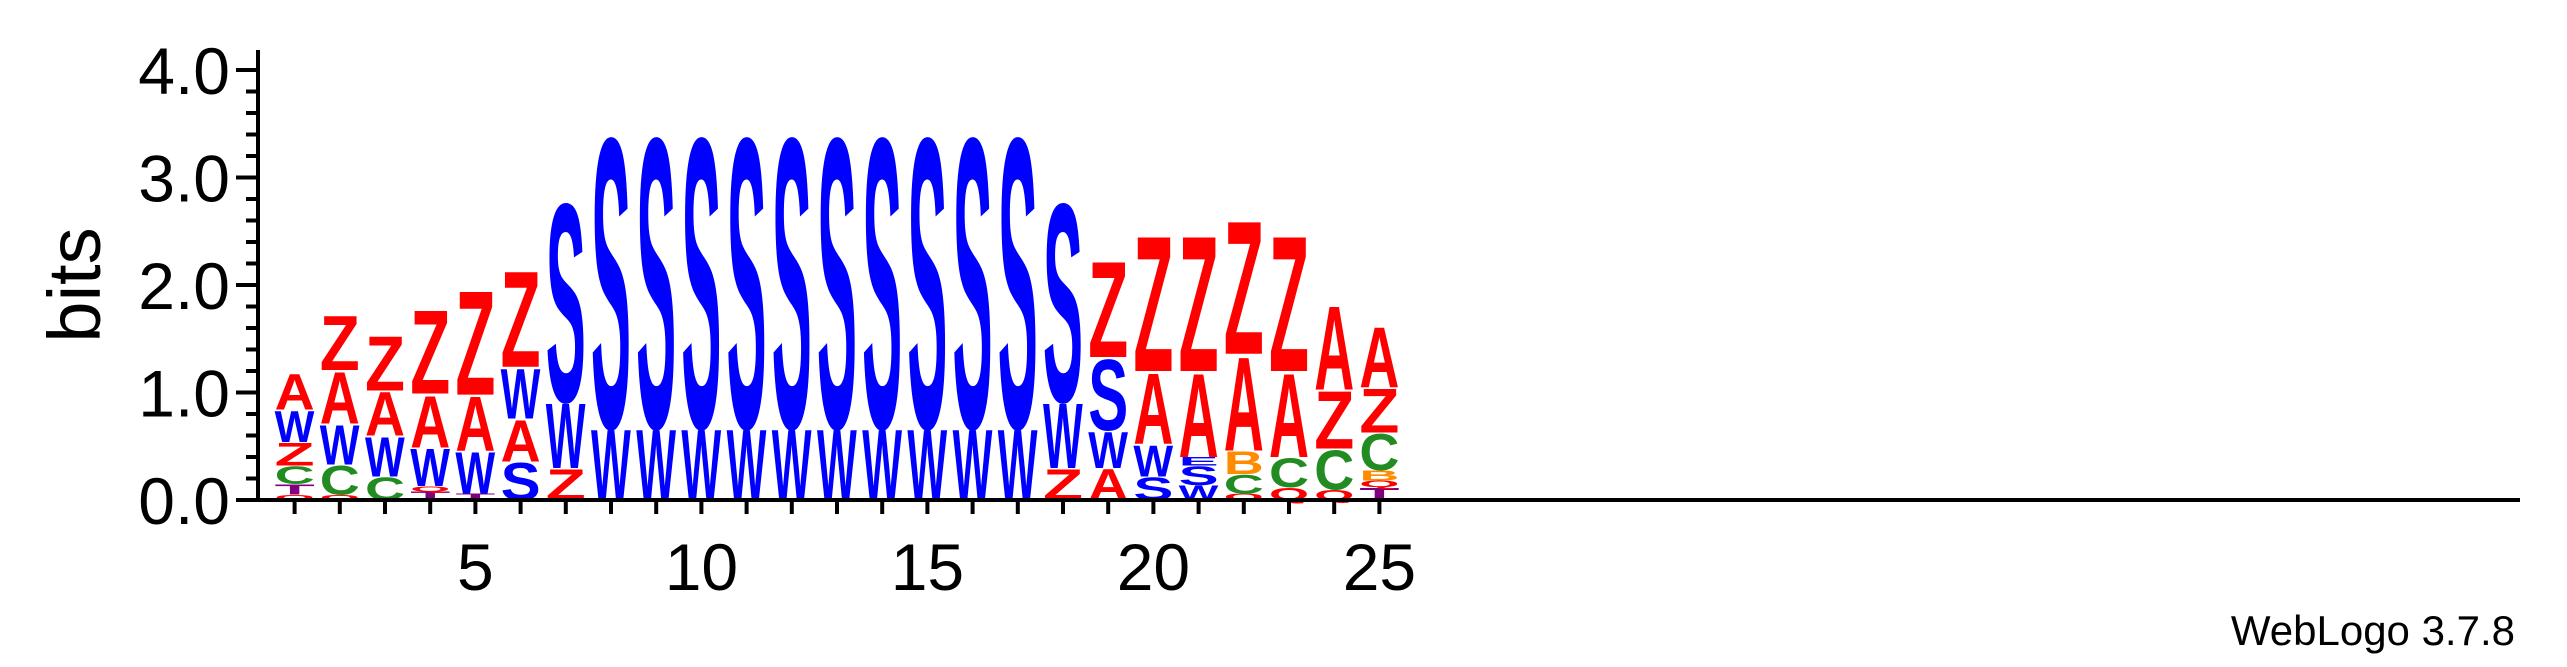  What do you see at coordinates (927, 567) in the screenshot?
I see `x-tick-label: 15` at bounding box center [927, 567].